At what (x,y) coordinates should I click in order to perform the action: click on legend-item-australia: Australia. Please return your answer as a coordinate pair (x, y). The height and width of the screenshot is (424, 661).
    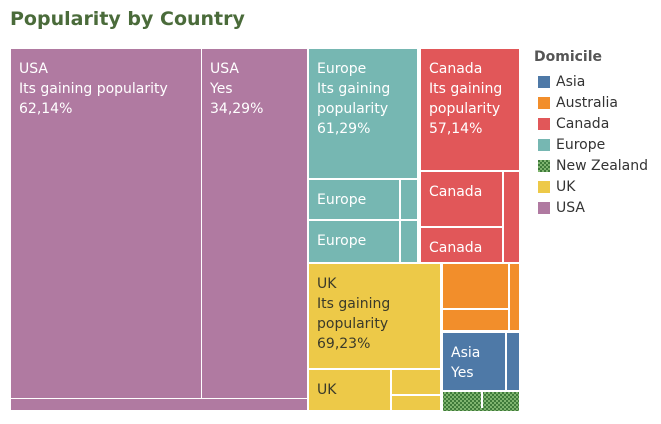
    Looking at the image, I should click on (591, 102).